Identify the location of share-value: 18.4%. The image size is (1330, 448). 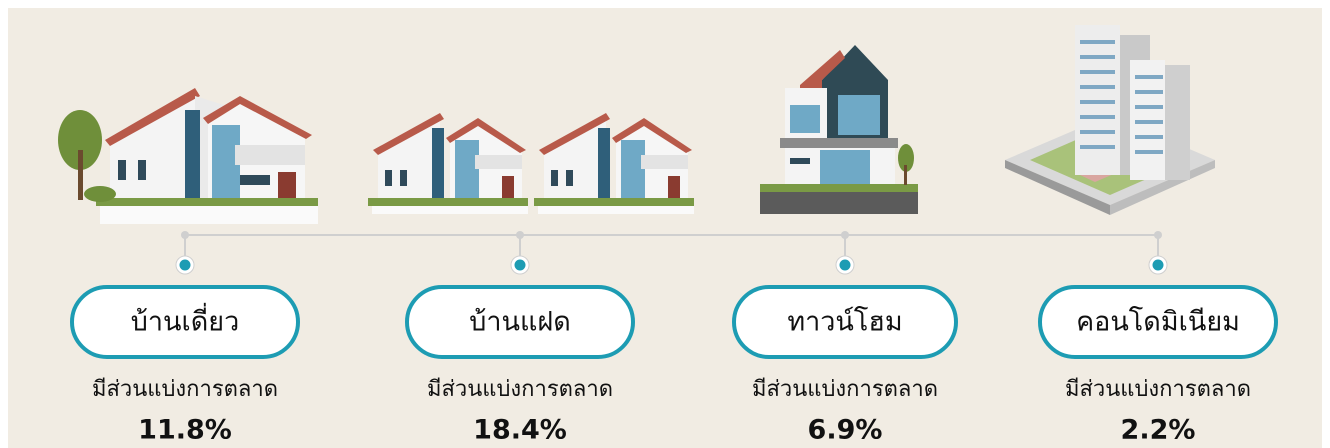
(520, 430).